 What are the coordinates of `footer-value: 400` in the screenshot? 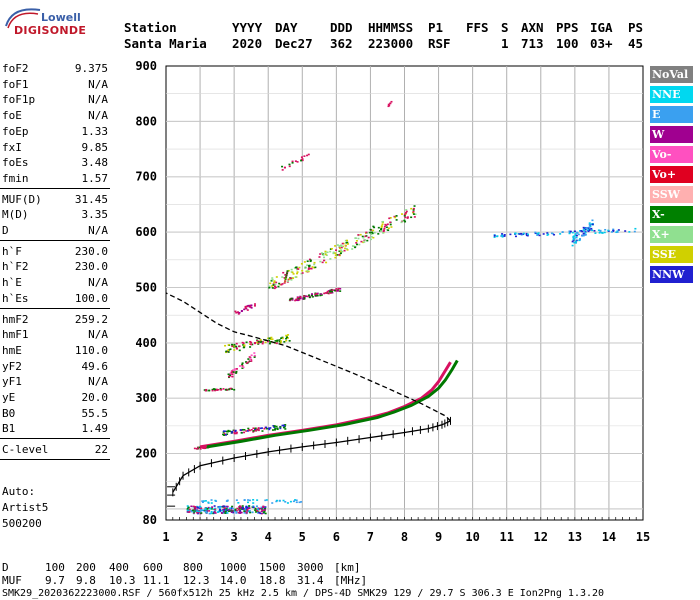 It's located at (119, 567).